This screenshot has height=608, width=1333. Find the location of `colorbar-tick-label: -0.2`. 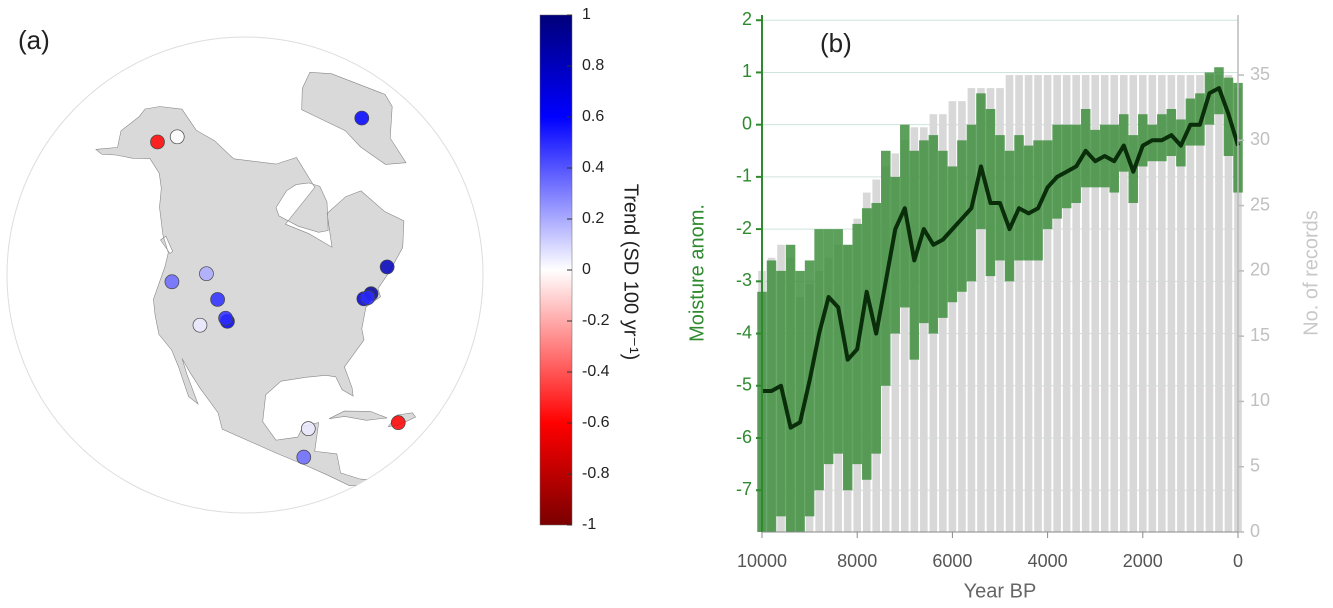

colorbar-tick-label: -0.2 is located at coordinates (596, 320).